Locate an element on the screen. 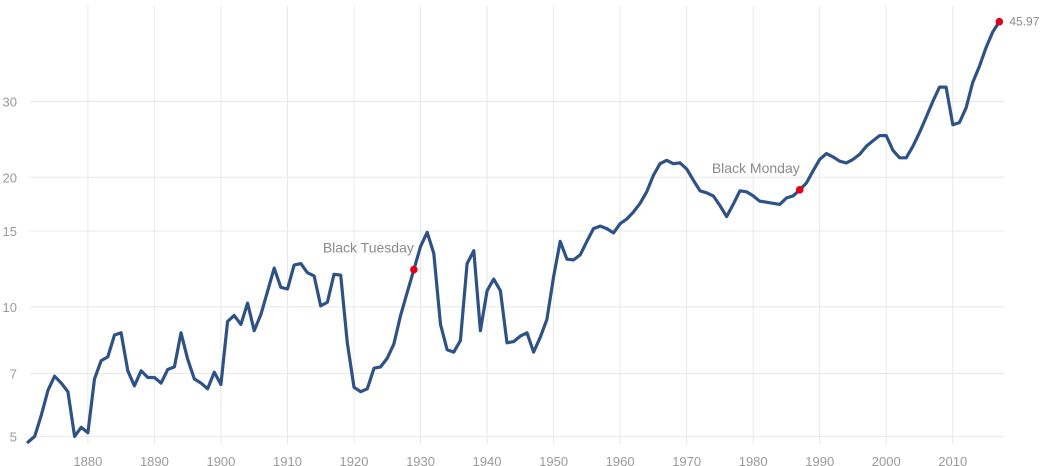 The height and width of the screenshot is (466, 1052). x-tick-label: 1940 is located at coordinates (487, 460).